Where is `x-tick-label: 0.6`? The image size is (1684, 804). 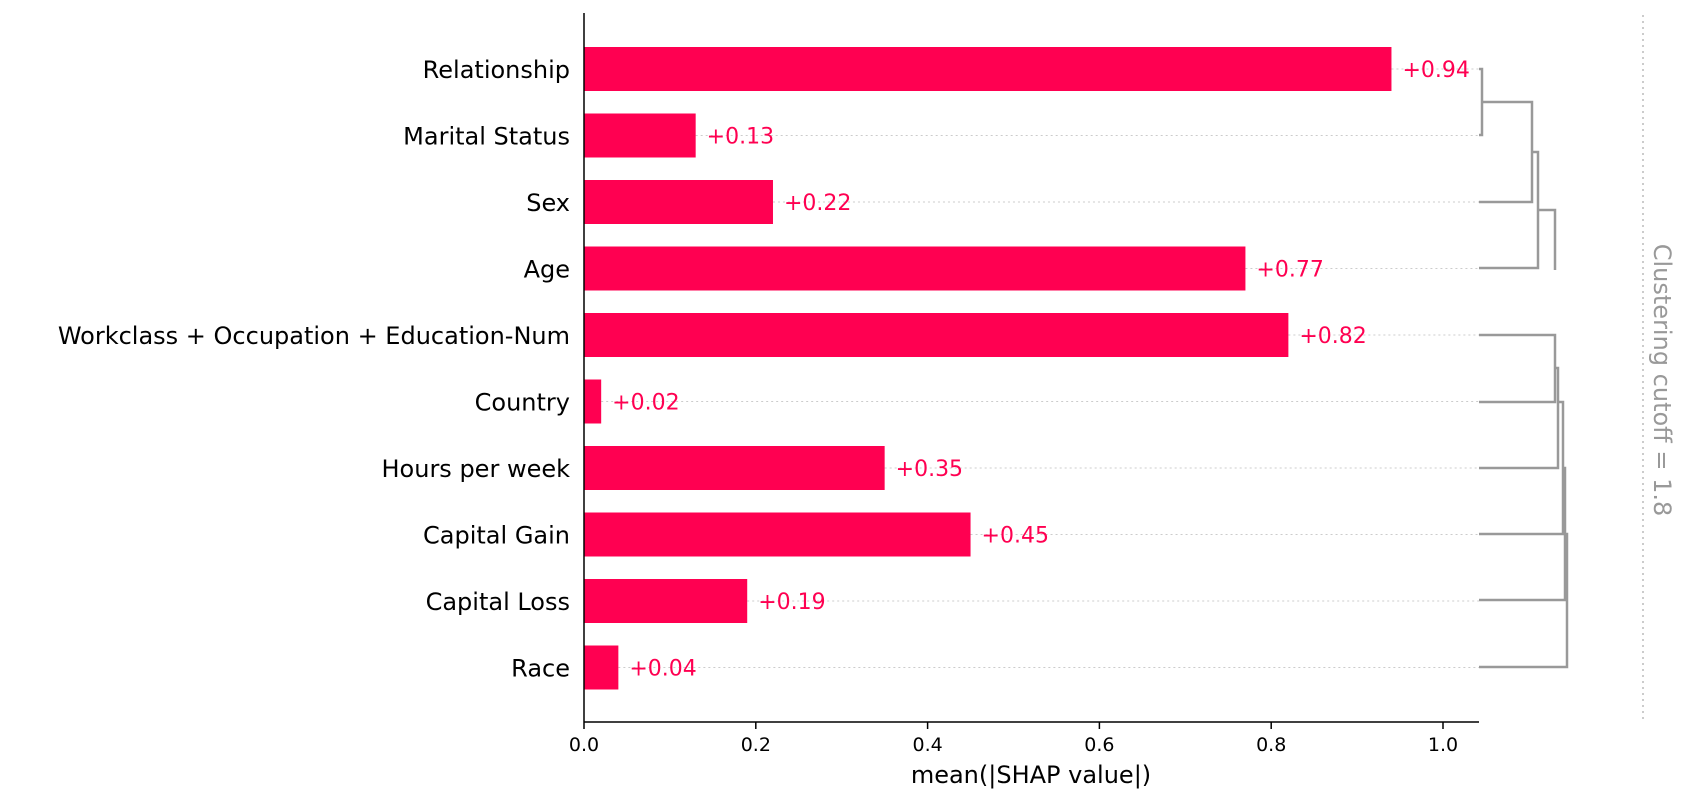 x-tick-label: 0.6 is located at coordinates (1099, 745).